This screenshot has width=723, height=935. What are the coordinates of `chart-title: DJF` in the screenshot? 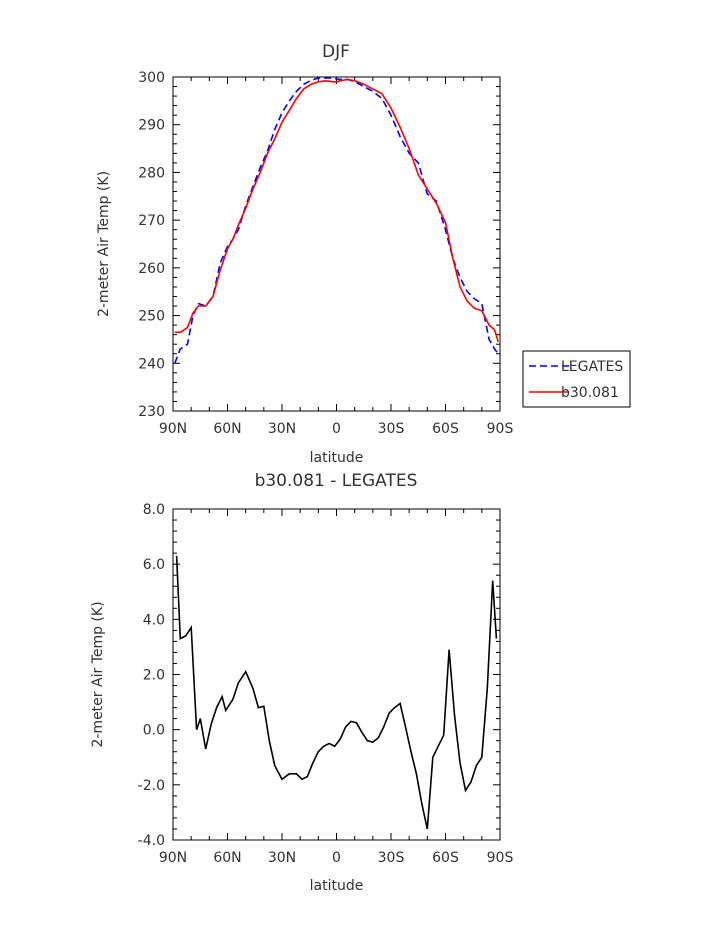 It's located at (336, 52).